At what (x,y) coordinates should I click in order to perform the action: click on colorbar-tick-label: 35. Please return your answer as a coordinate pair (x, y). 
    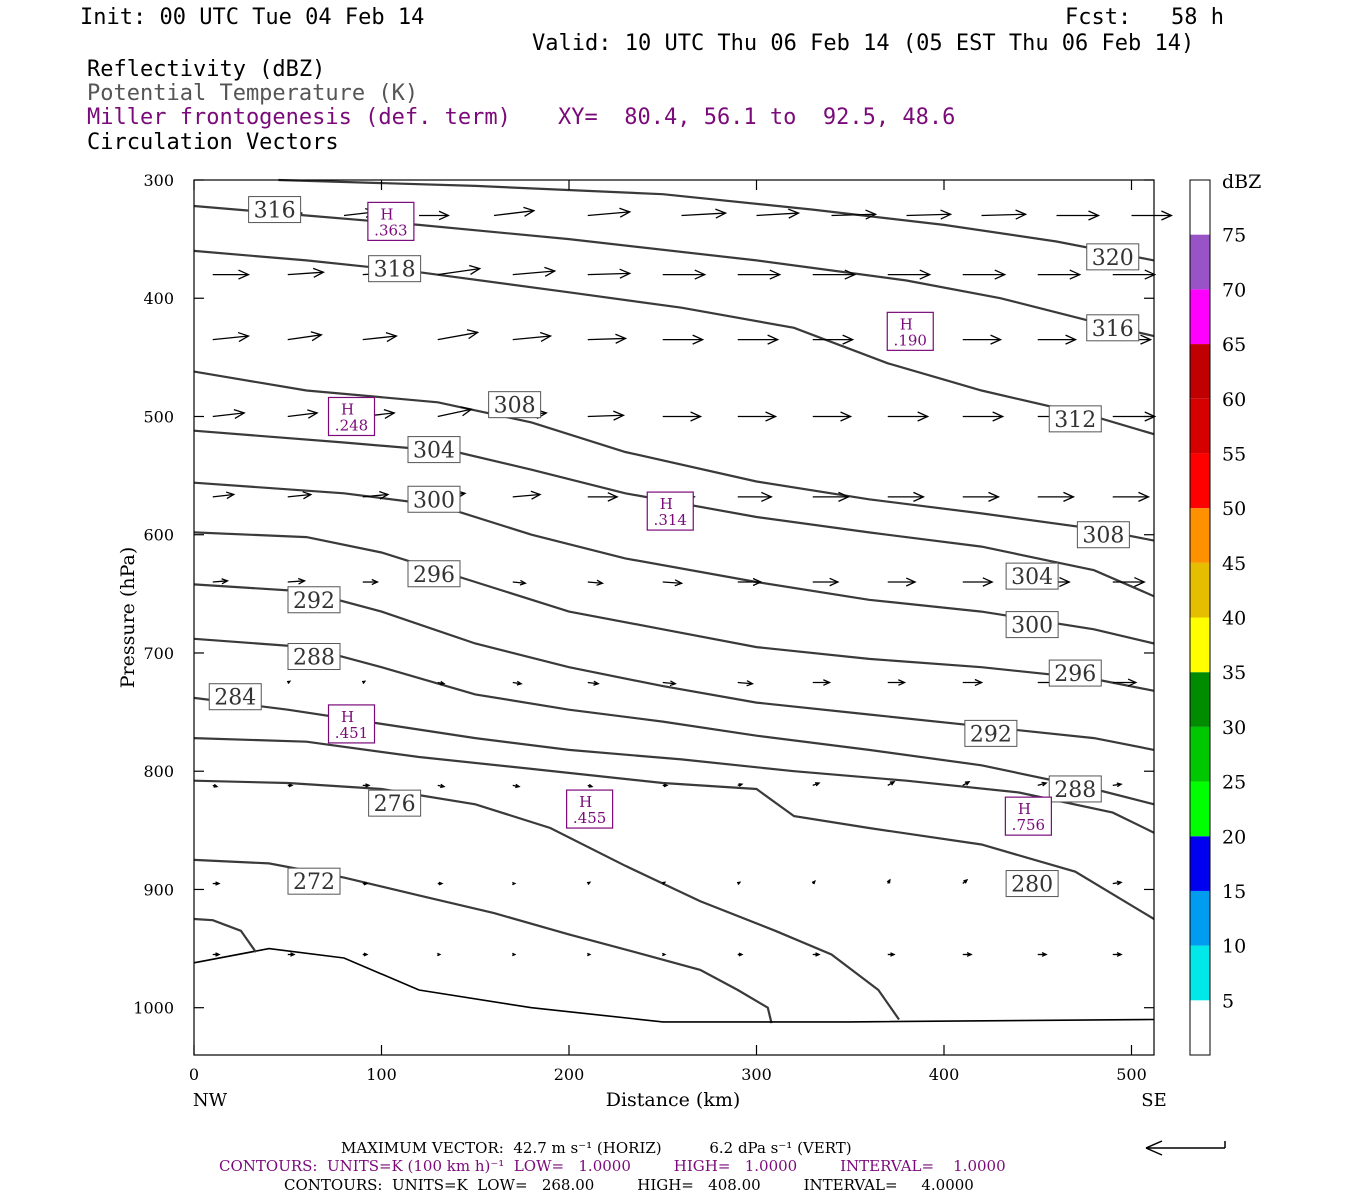
    Looking at the image, I should click on (1234, 673).